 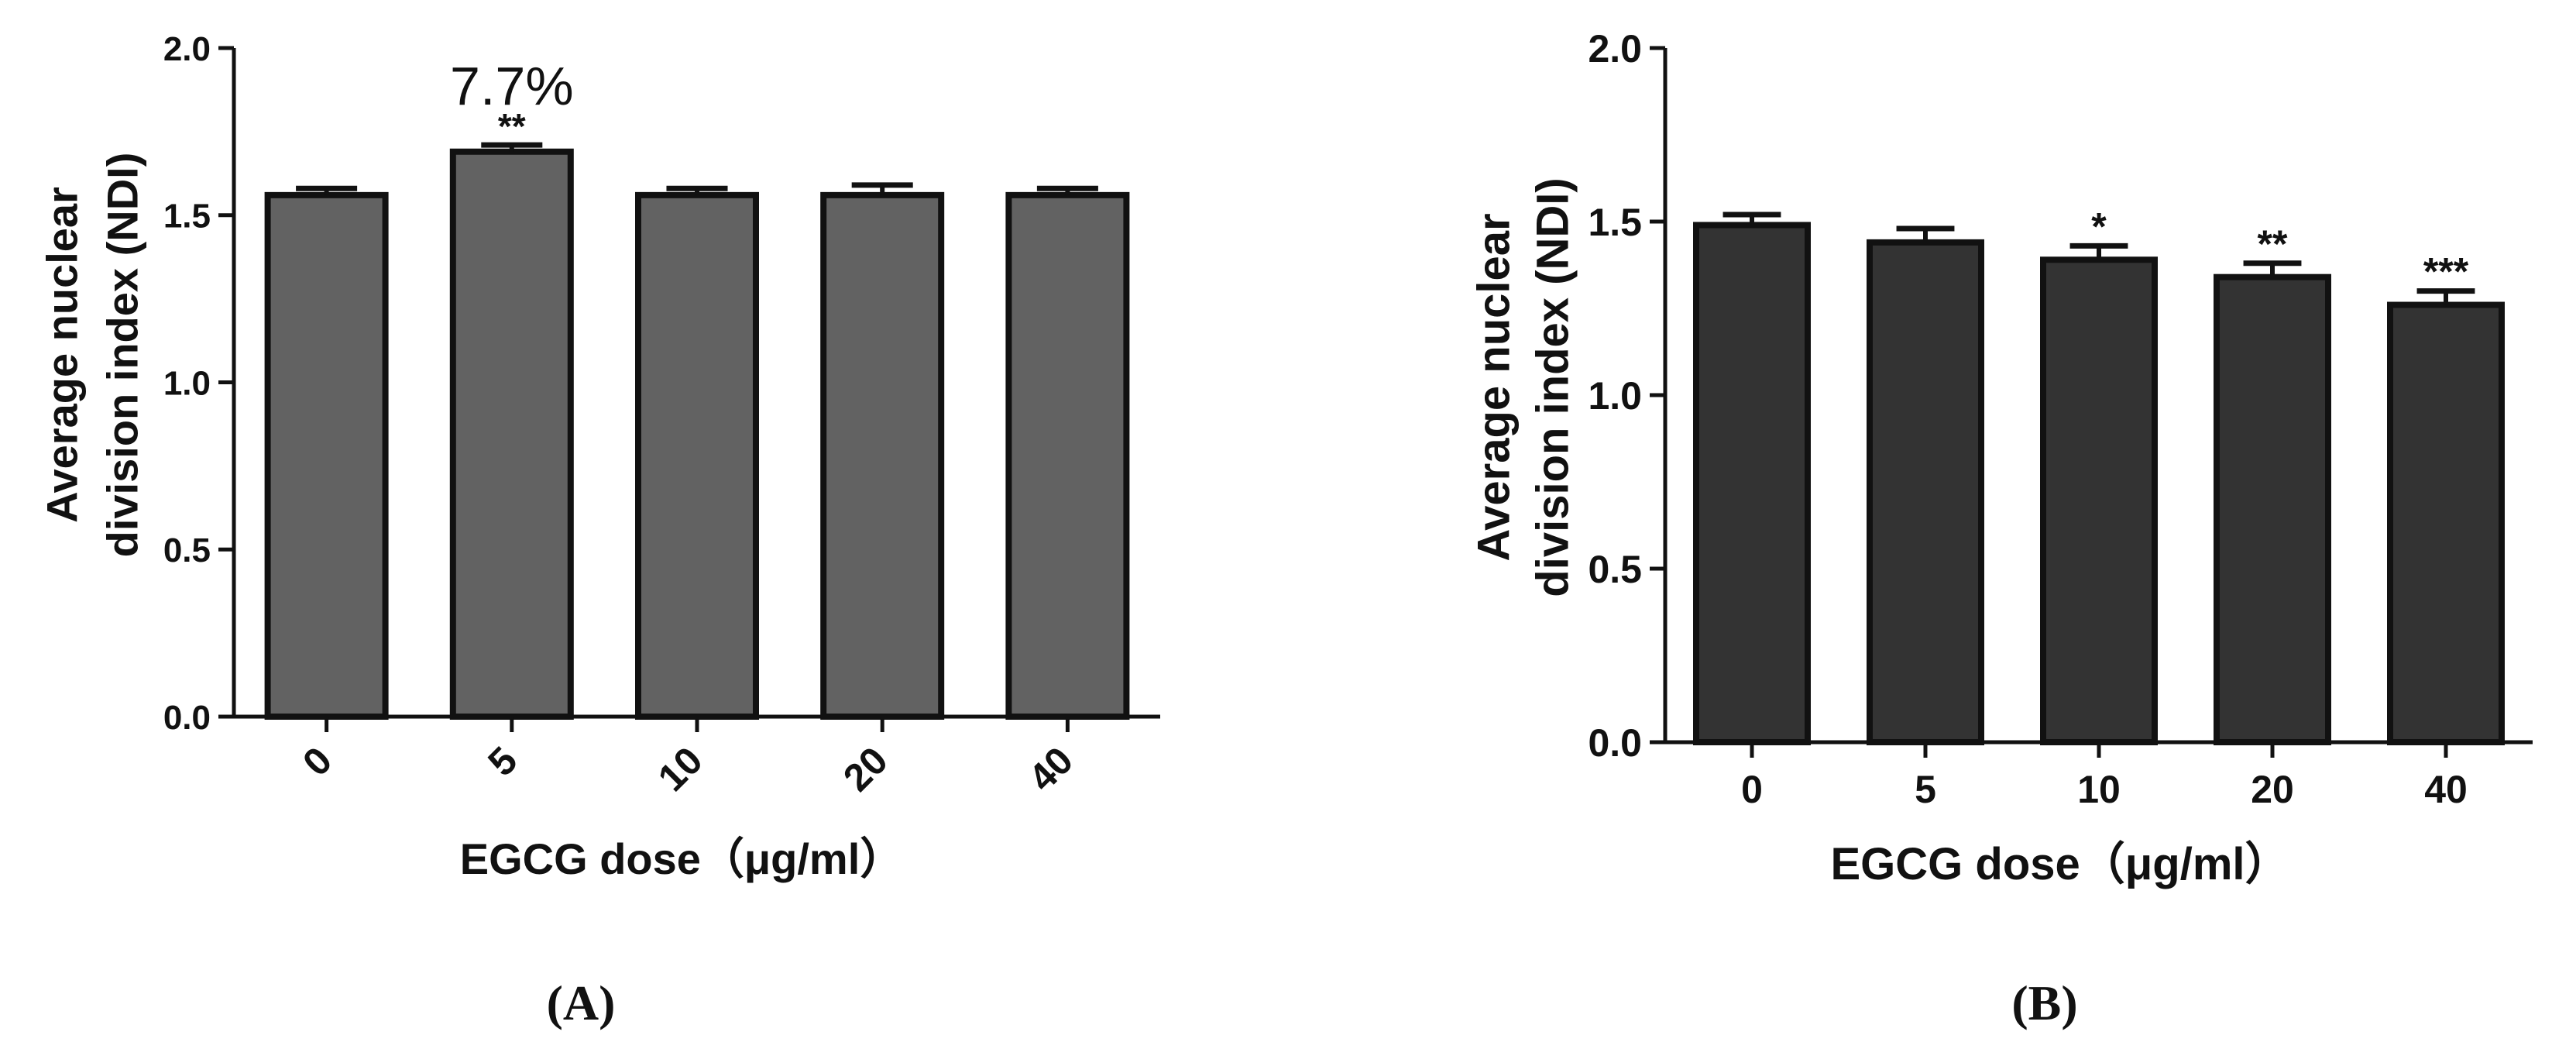 I want to click on percent-annotation: 7.7%, so click(x=512, y=86).